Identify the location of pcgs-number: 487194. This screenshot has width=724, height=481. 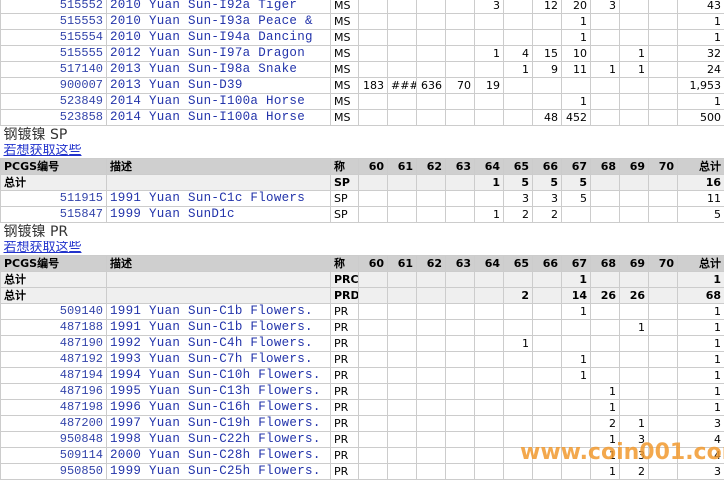
(53, 375).